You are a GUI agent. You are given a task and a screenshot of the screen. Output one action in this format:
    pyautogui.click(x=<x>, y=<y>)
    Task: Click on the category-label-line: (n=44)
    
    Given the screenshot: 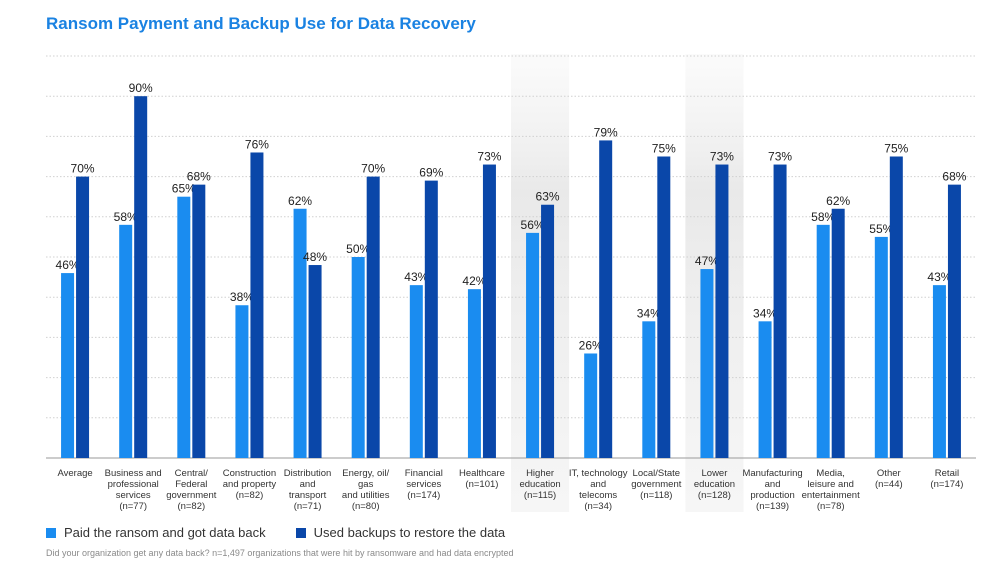 What is the action you would take?
    pyautogui.click(x=889, y=484)
    